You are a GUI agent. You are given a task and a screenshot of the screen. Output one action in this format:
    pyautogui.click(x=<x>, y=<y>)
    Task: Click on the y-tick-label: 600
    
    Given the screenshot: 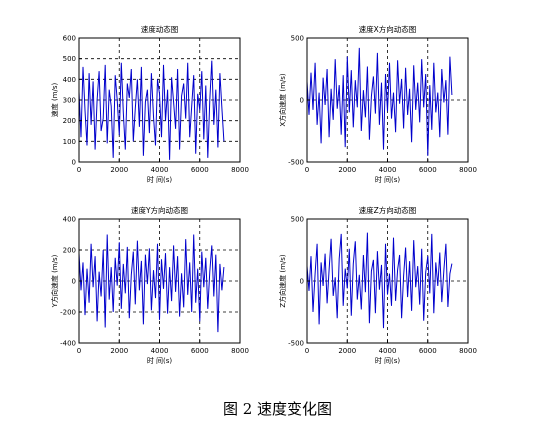 What is the action you would take?
    pyautogui.click(x=69, y=39)
    